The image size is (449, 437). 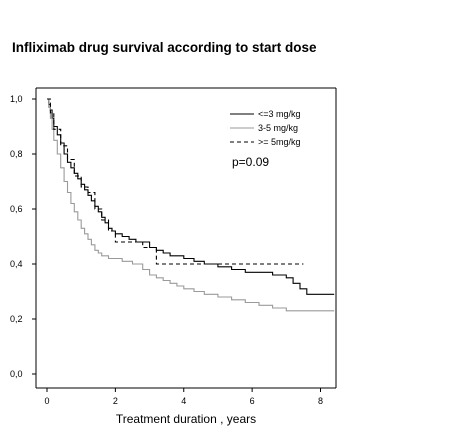 What do you see at coordinates (252, 401) in the screenshot?
I see `x-tick-label: 6` at bounding box center [252, 401].